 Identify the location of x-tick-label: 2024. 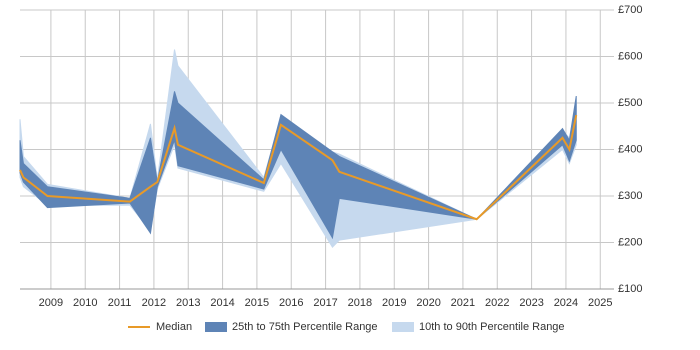
(566, 303).